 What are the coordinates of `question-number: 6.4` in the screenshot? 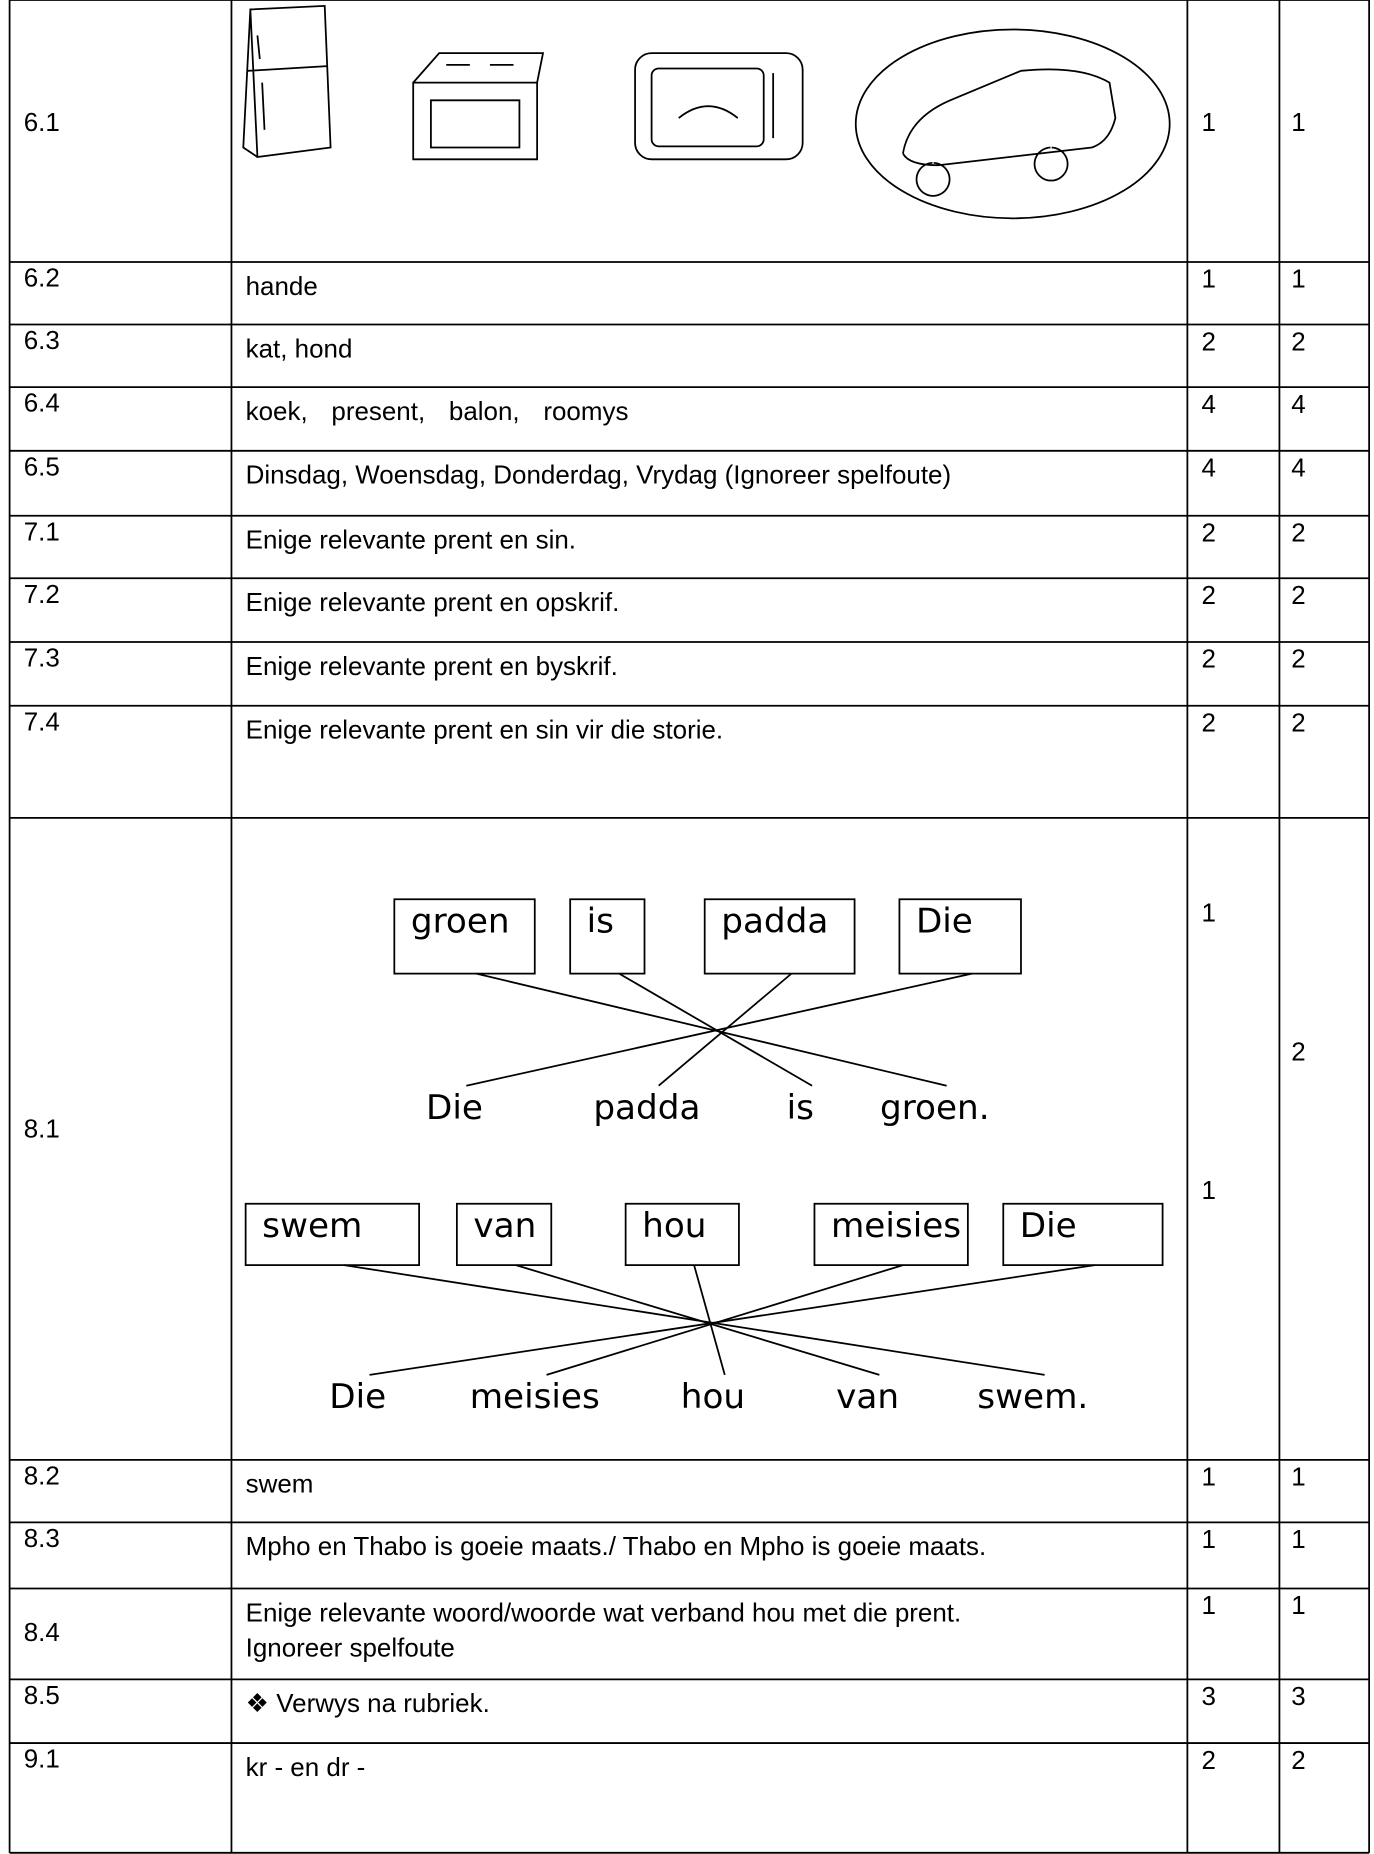 It's located at (42, 403).